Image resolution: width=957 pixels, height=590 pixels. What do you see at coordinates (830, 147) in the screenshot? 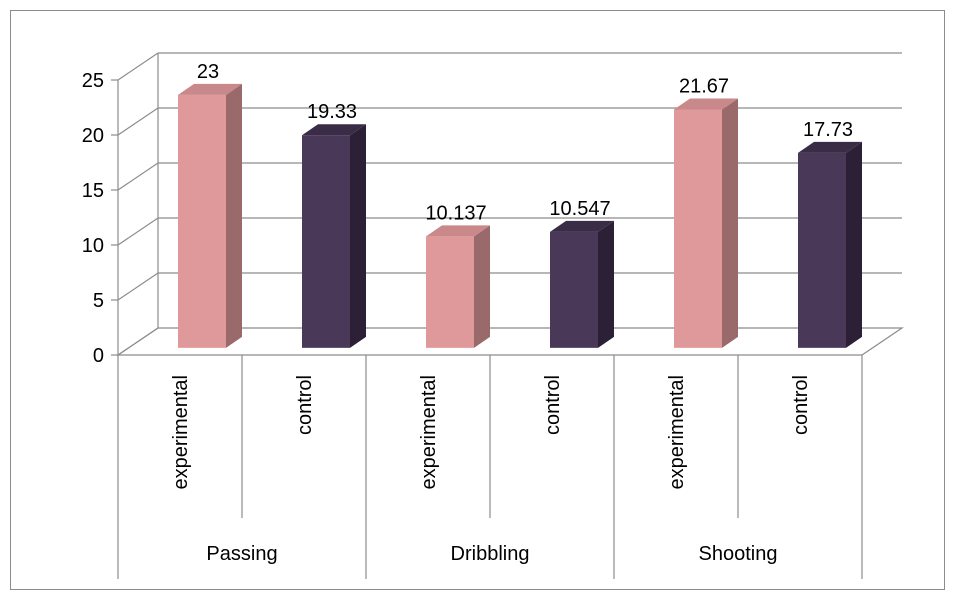
I see `bar-top-shooting-control` at bounding box center [830, 147].